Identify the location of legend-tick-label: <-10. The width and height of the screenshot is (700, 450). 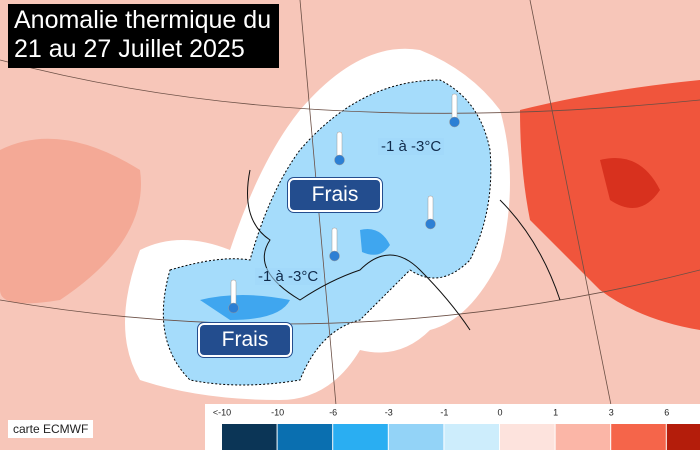
(222, 412).